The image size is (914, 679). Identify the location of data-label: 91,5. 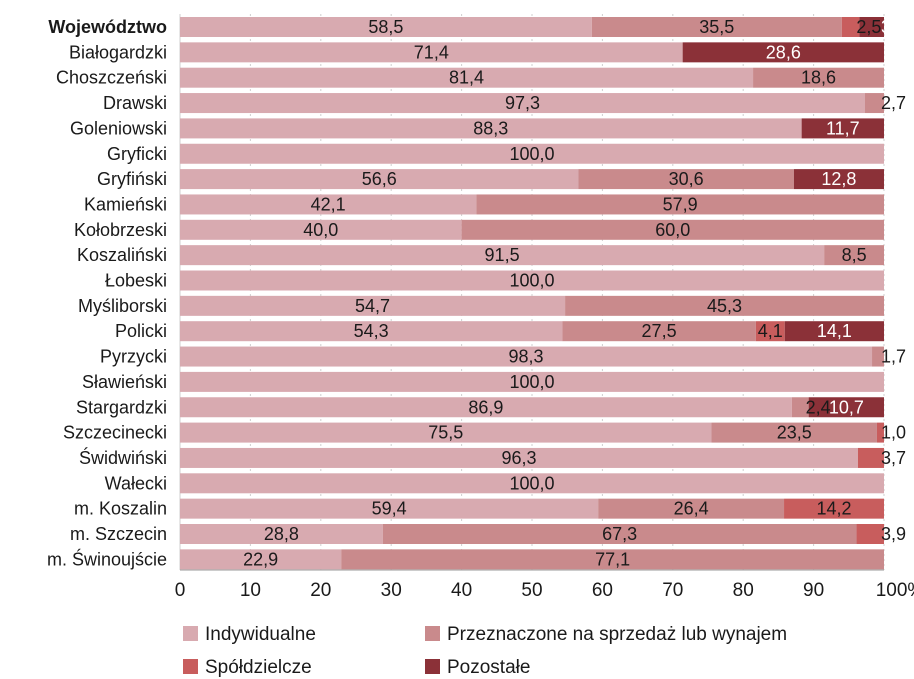
(502, 255).